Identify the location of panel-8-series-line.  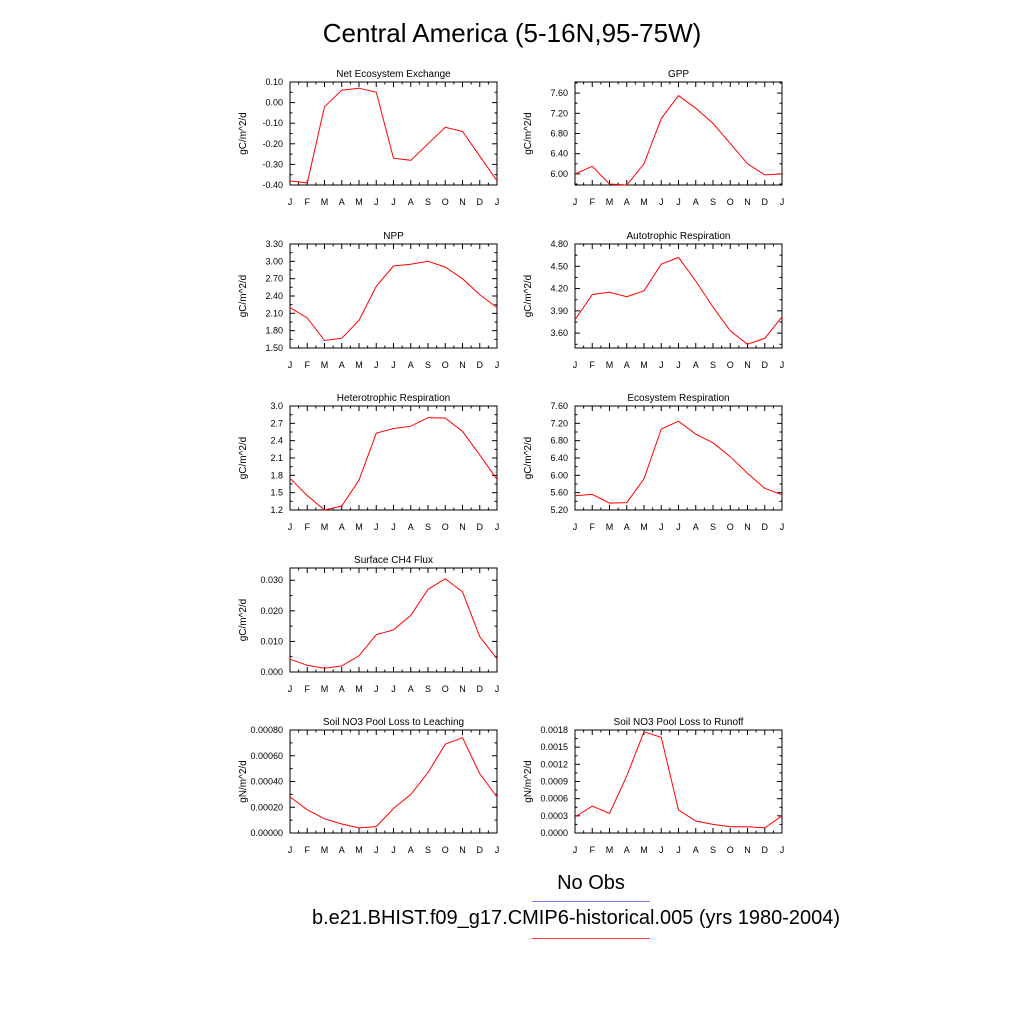
(393, 783).